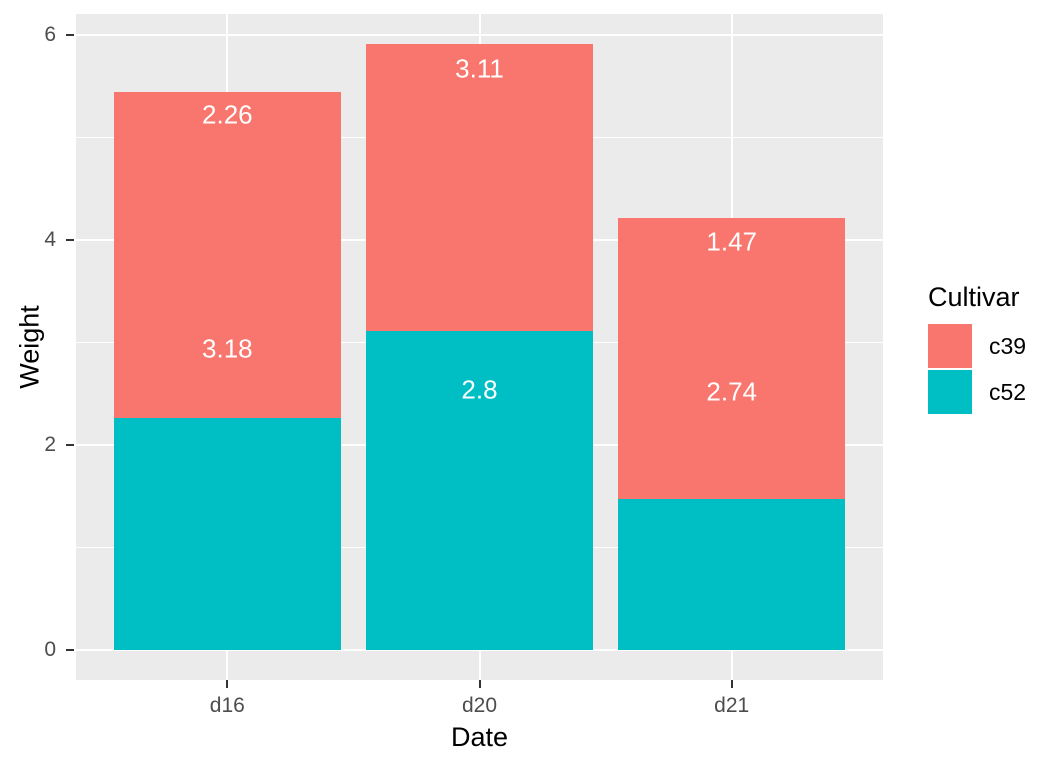  What do you see at coordinates (732, 705) in the screenshot?
I see `x-tick-label: d21` at bounding box center [732, 705].